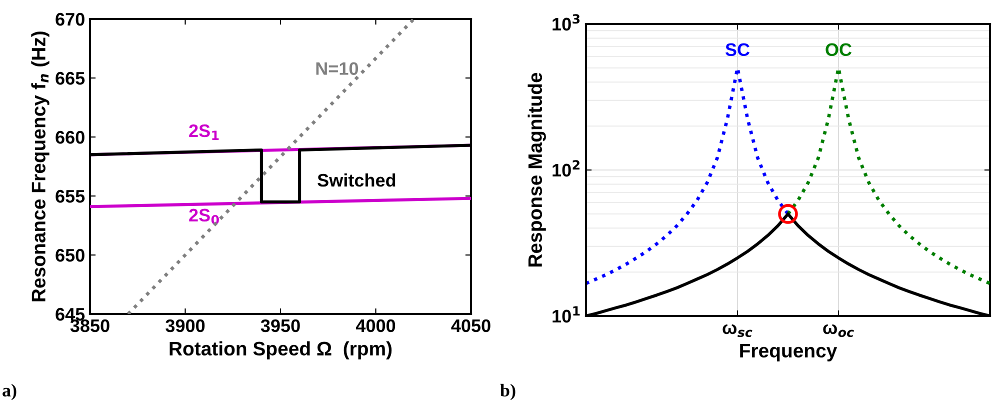 Image resolution: width=998 pixels, height=404 pixels. Describe the element at coordinates (839, 49) in the screenshot. I see `series-label: OC` at that location.